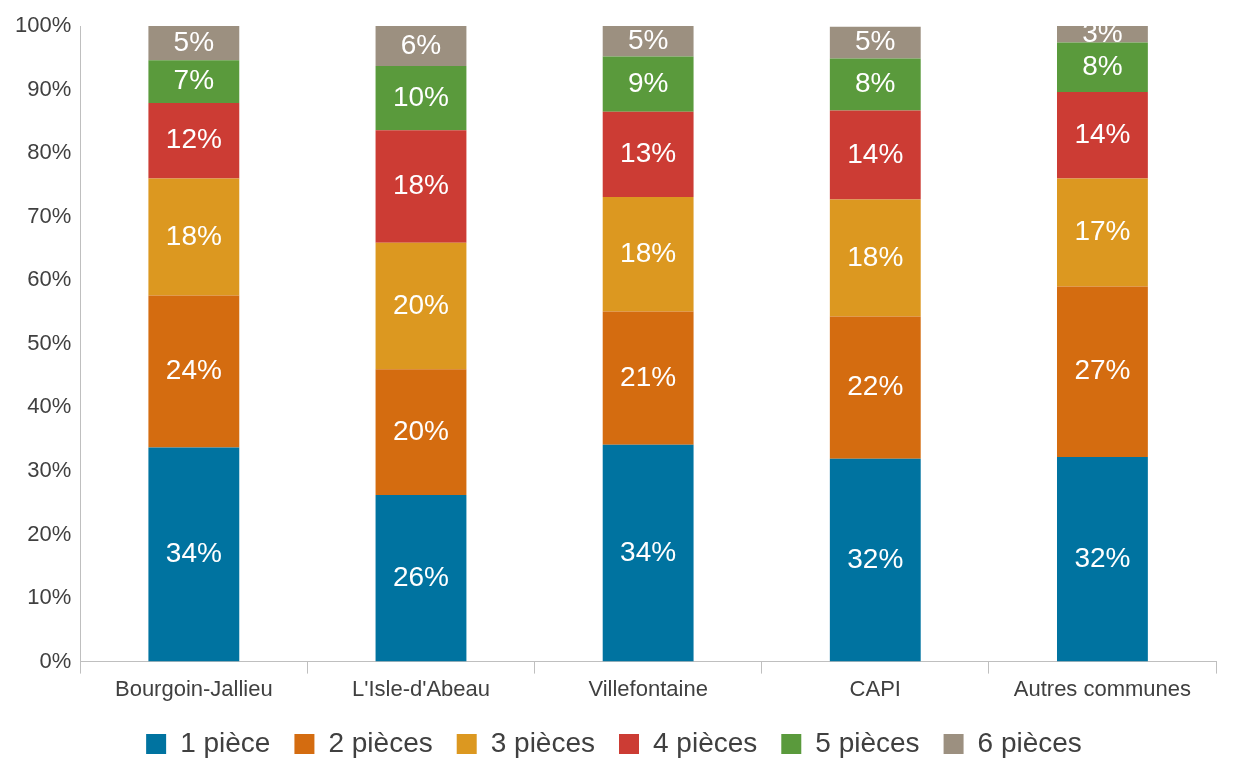 The image size is (1238, 776). I want to click on y-tick-label: 50%, so click(49, 342).